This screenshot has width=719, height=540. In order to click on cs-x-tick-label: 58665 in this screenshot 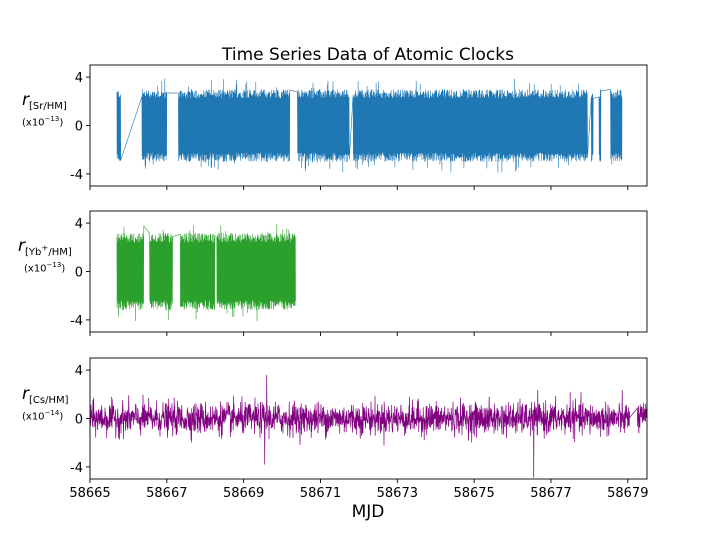, I will do `click(89, 493)`.